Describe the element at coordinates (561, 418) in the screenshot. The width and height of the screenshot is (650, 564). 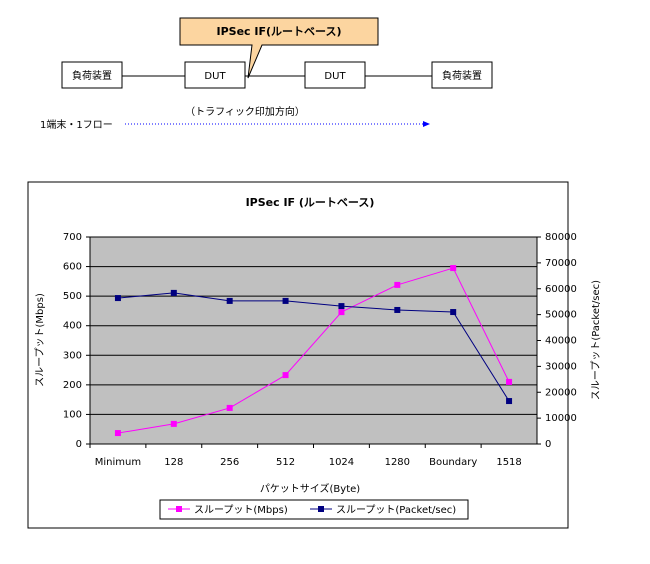
I see `y2-tick-label: 10000` at that location.